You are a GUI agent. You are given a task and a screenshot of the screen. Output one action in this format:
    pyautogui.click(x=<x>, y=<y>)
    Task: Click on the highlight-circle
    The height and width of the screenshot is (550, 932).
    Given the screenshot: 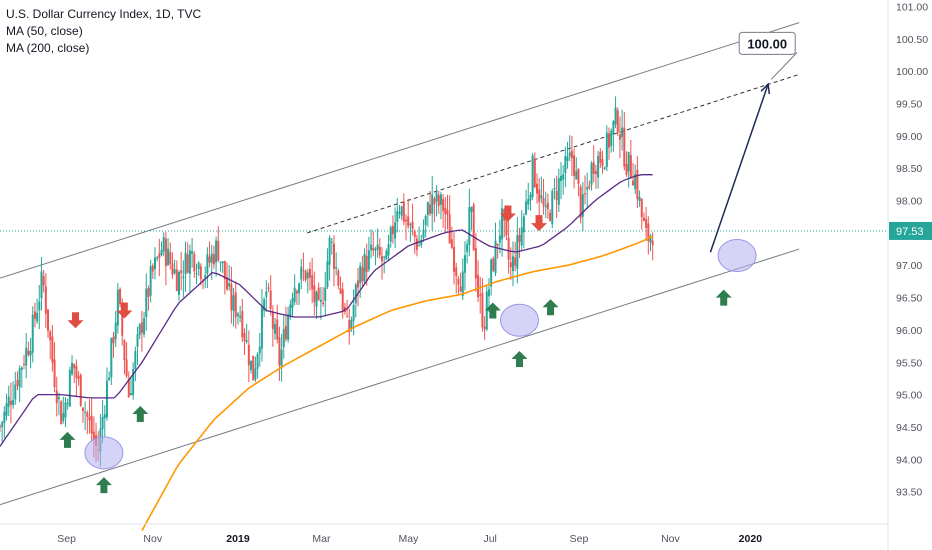 What is the action you would take?
    pyautogui.click(x=519, y=320)
    